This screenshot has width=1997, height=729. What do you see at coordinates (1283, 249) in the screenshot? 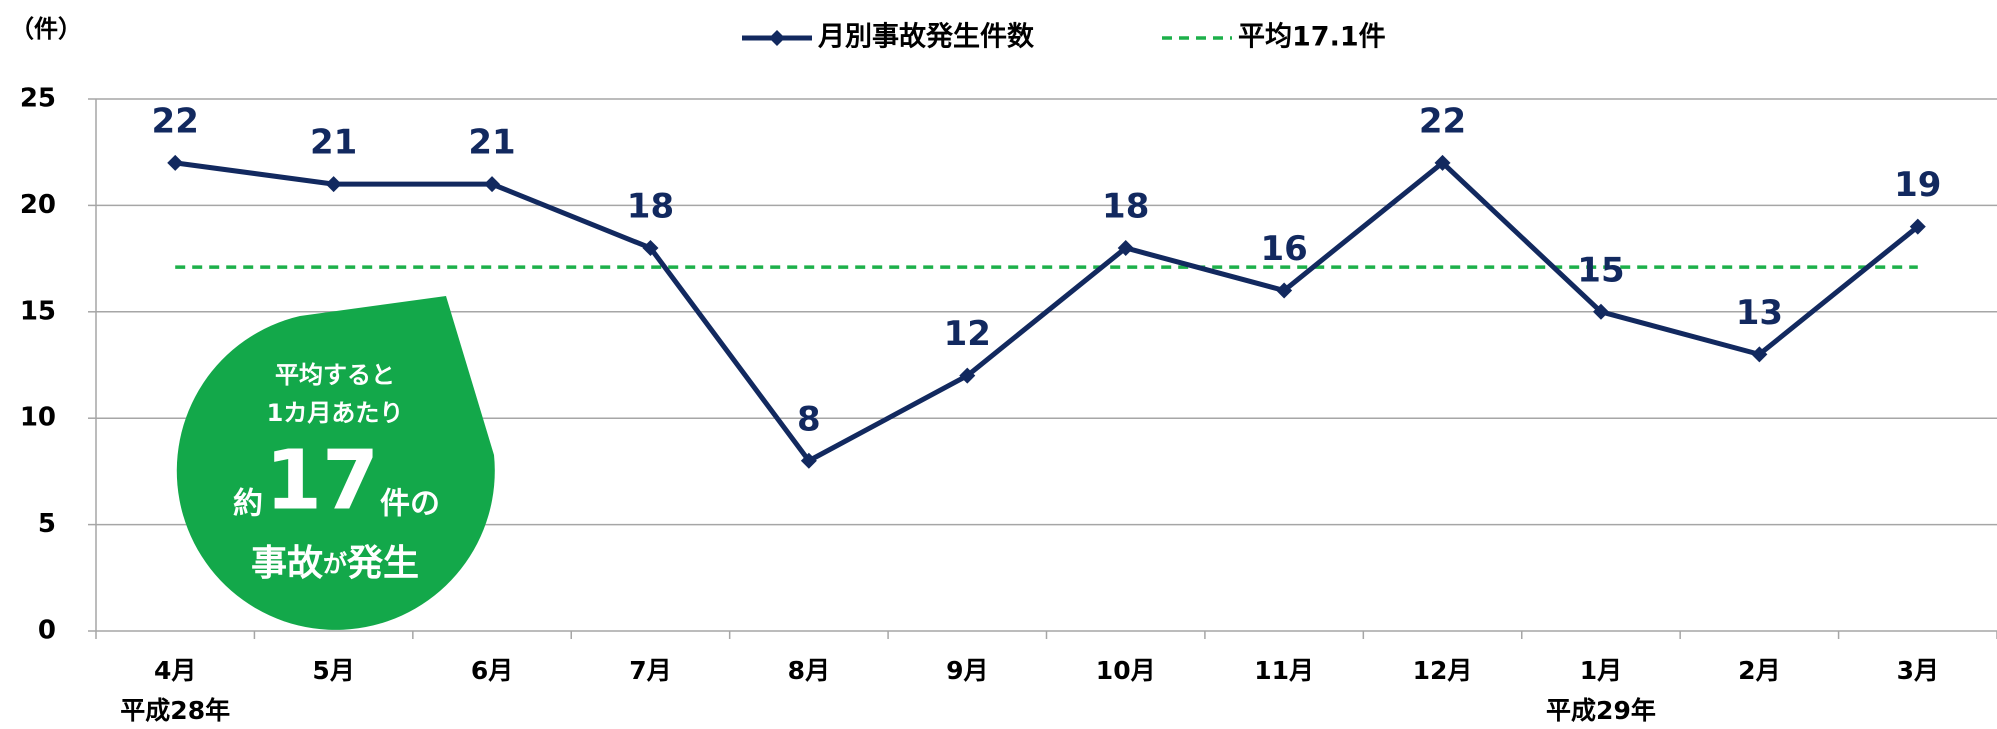
I see `data-label: 16` at bounding box center [1283, 249].